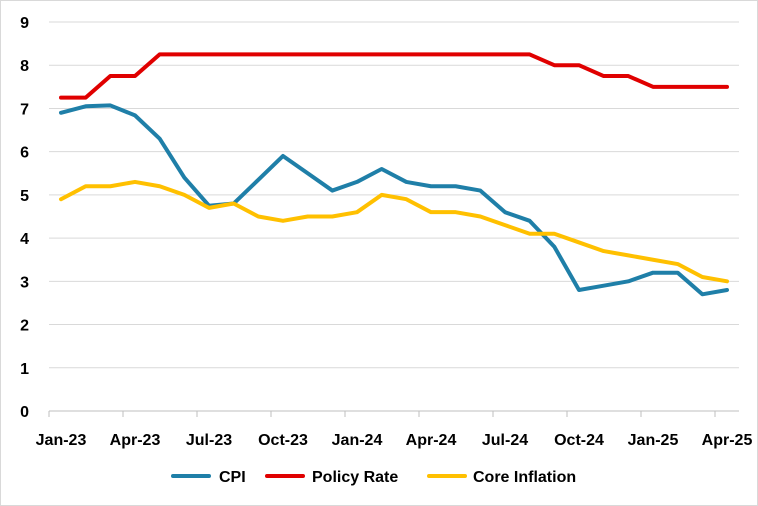  I want to click on x-tick-label: Oct-23, so click(283, 440).